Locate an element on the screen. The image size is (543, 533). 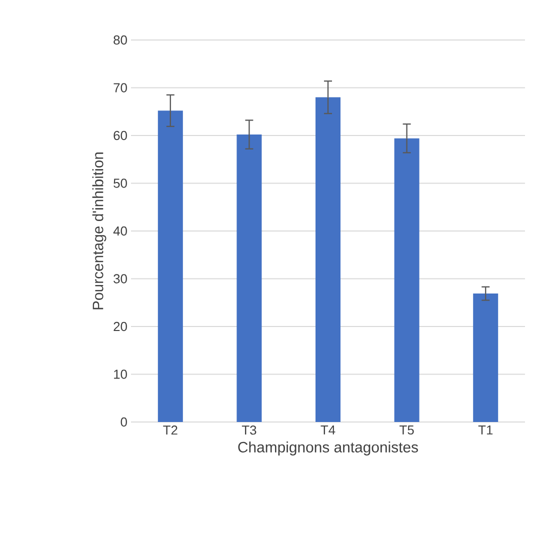
y-tick-label: 80 is located at coordinates (120, 40).